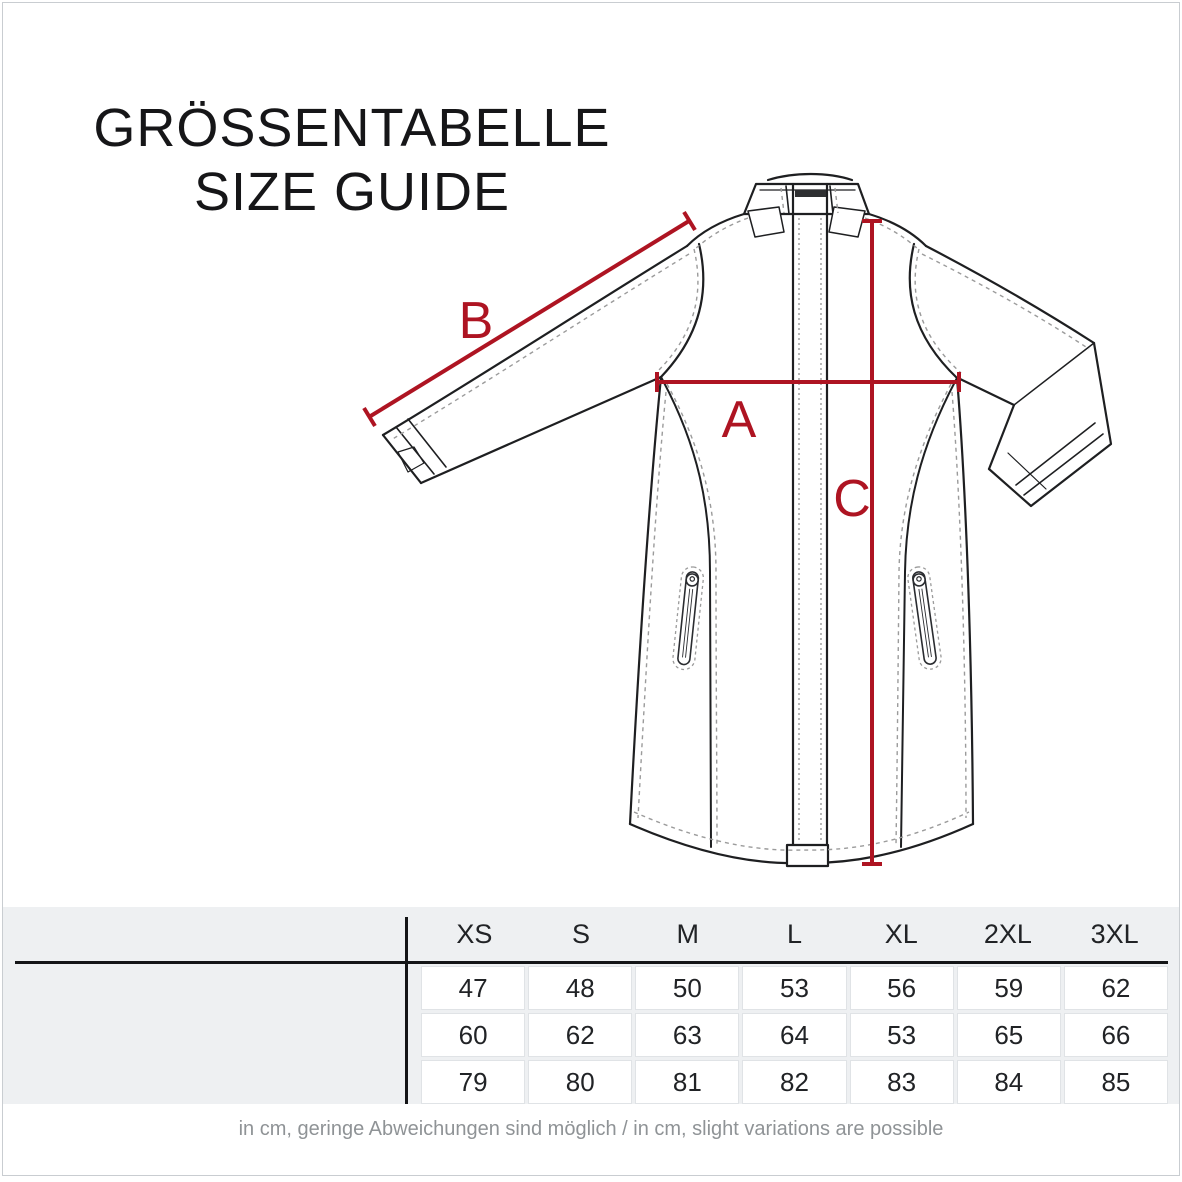 The width and height of the screenshot is (1182, 1182). I want to click on table-cell: 56, so click(901, 988).